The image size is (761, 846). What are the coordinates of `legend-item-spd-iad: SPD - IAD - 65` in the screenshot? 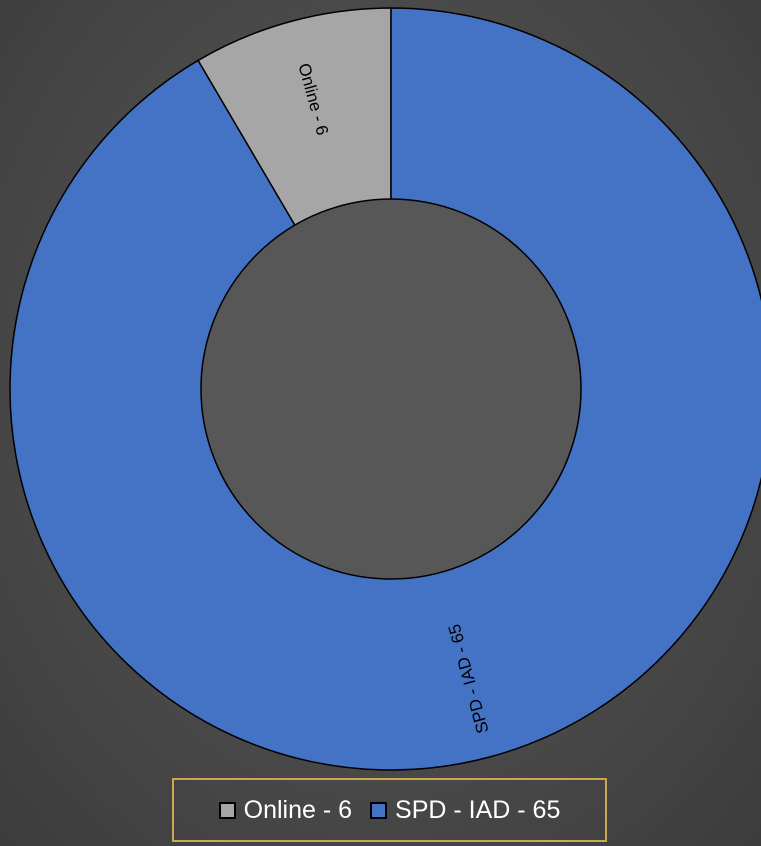 It's located at (465, 810).